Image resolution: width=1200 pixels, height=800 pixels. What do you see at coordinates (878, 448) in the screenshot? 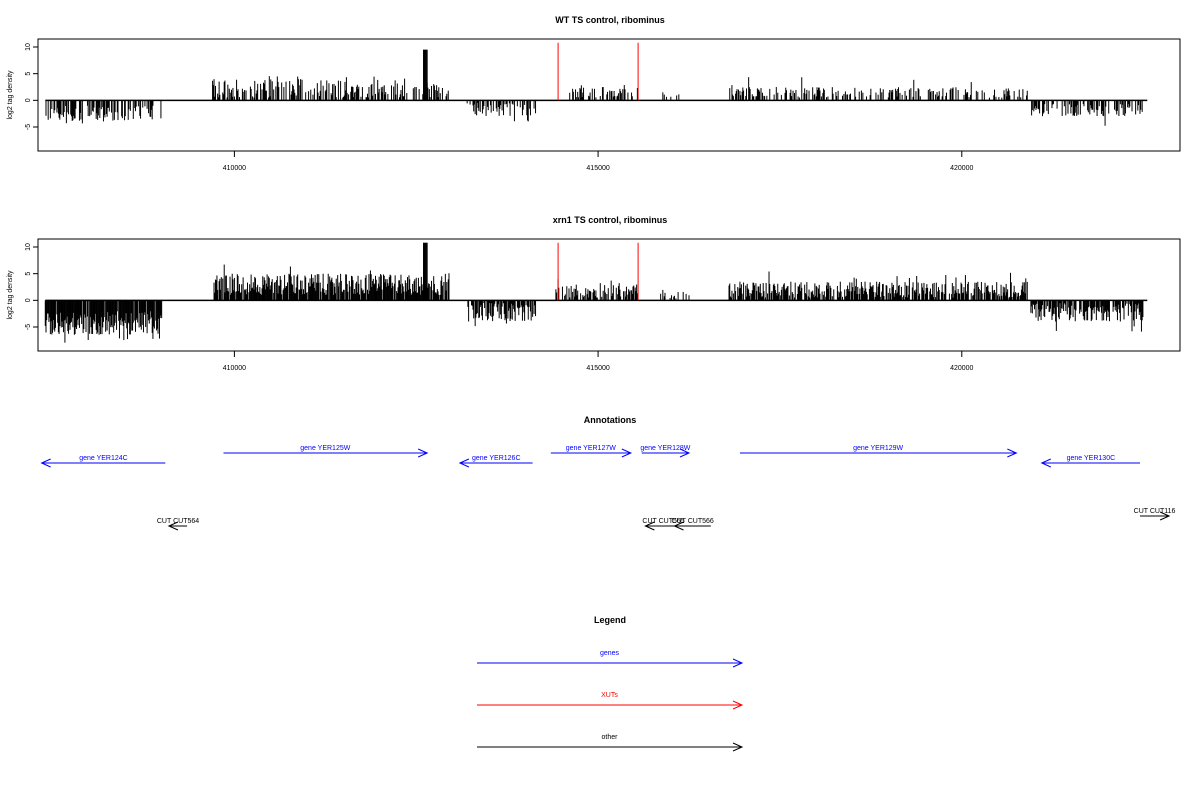
I see `gene-label: gene YER129W` at bounding box center [878, 448].